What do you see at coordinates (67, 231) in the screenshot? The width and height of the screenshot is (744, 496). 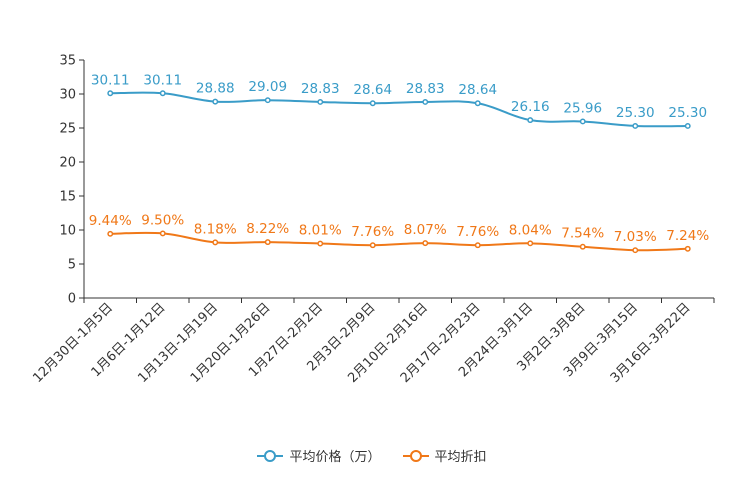 I see `y-tick-label: 10` at bounding box center [67, 231].